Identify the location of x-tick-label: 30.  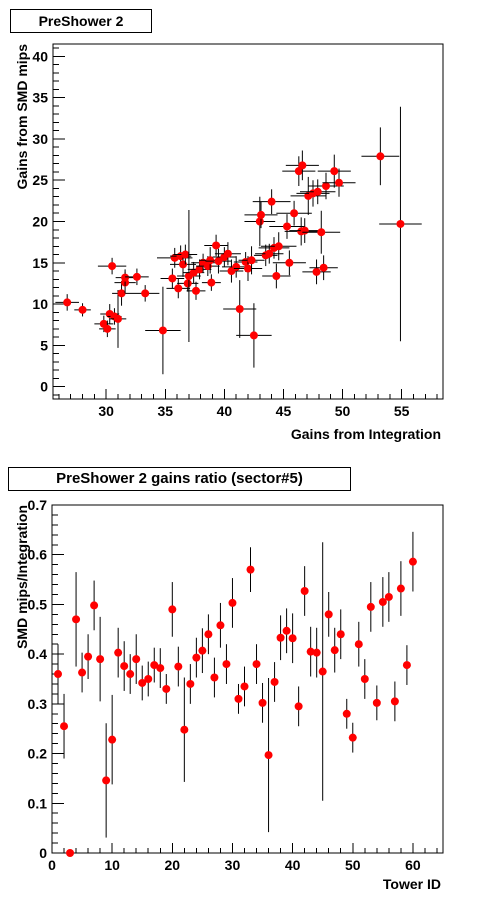
(106, 411).